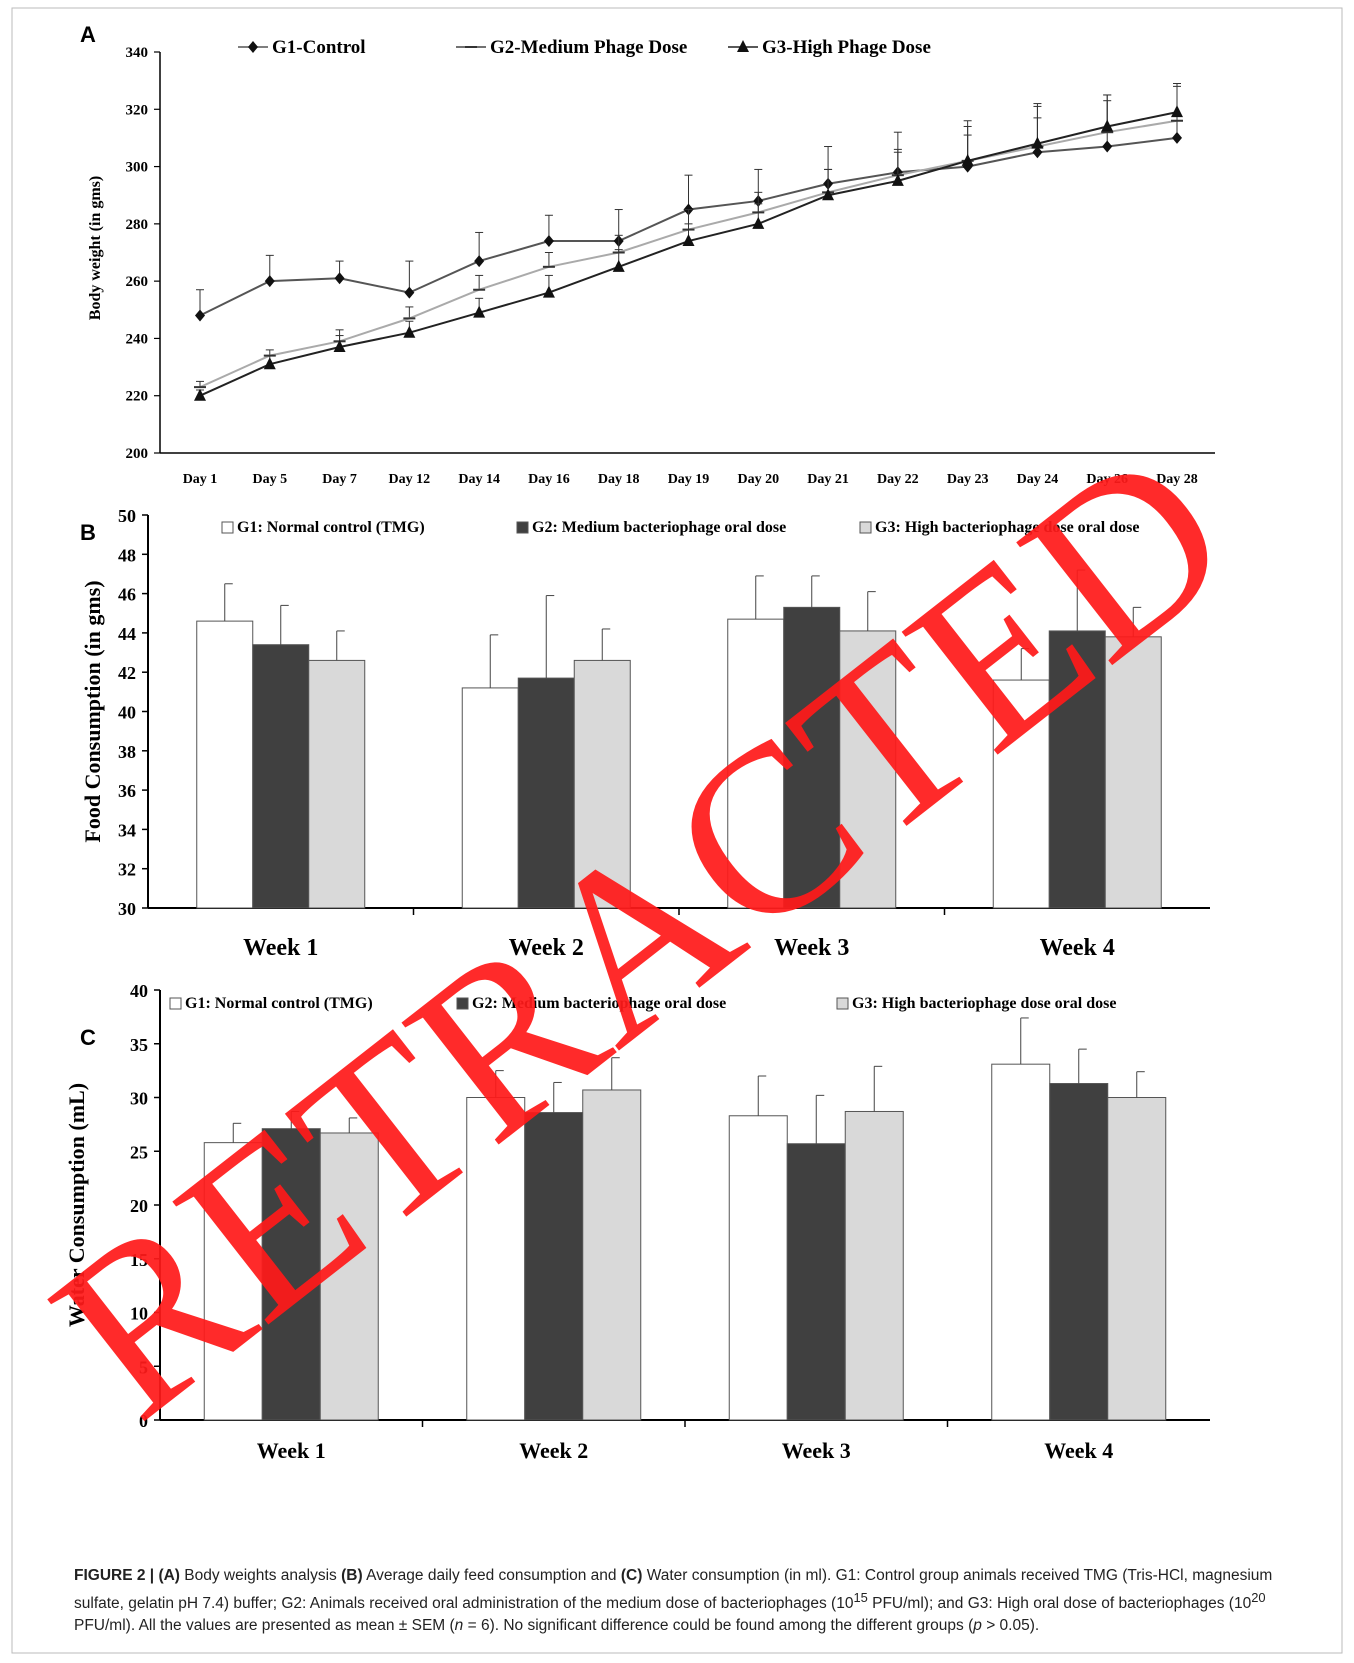 The width and height of the screenshot is (1354, 1663). What do you see at coordinates (260, 1575) in the screenshot?
I see `caption-a-text: Body weights analysis` at bounding box center [260, 1575].